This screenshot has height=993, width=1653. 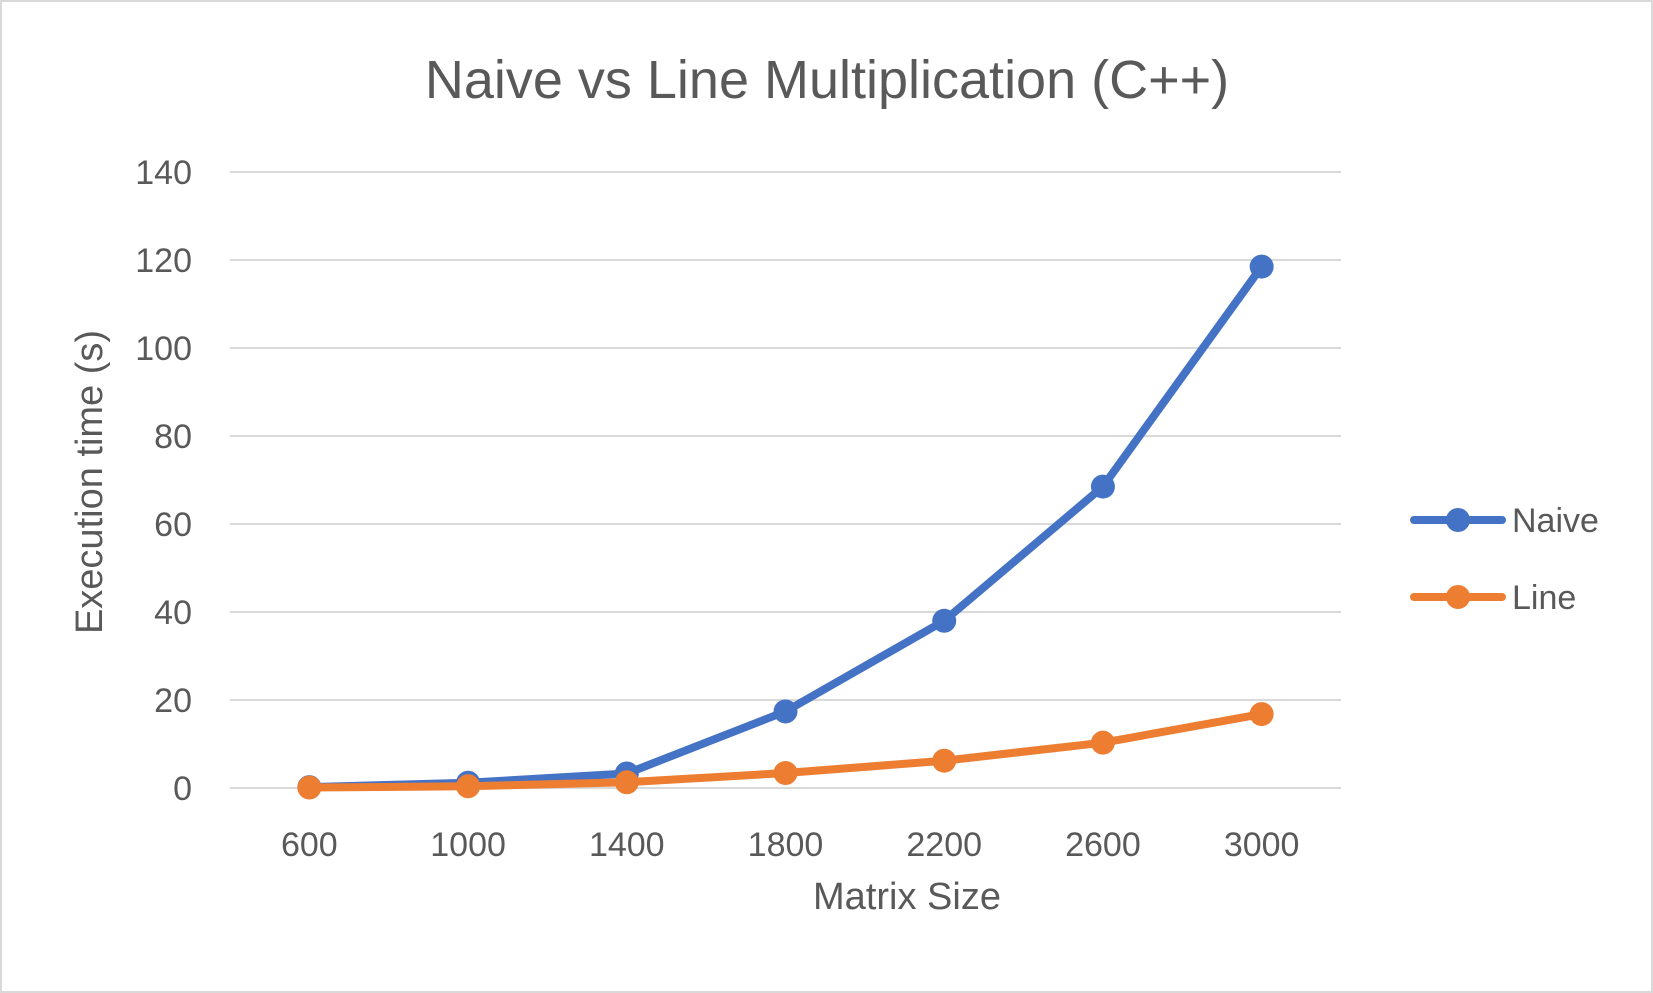 I want to click on x-tick-label: 1000, so click(x=468, y=845).